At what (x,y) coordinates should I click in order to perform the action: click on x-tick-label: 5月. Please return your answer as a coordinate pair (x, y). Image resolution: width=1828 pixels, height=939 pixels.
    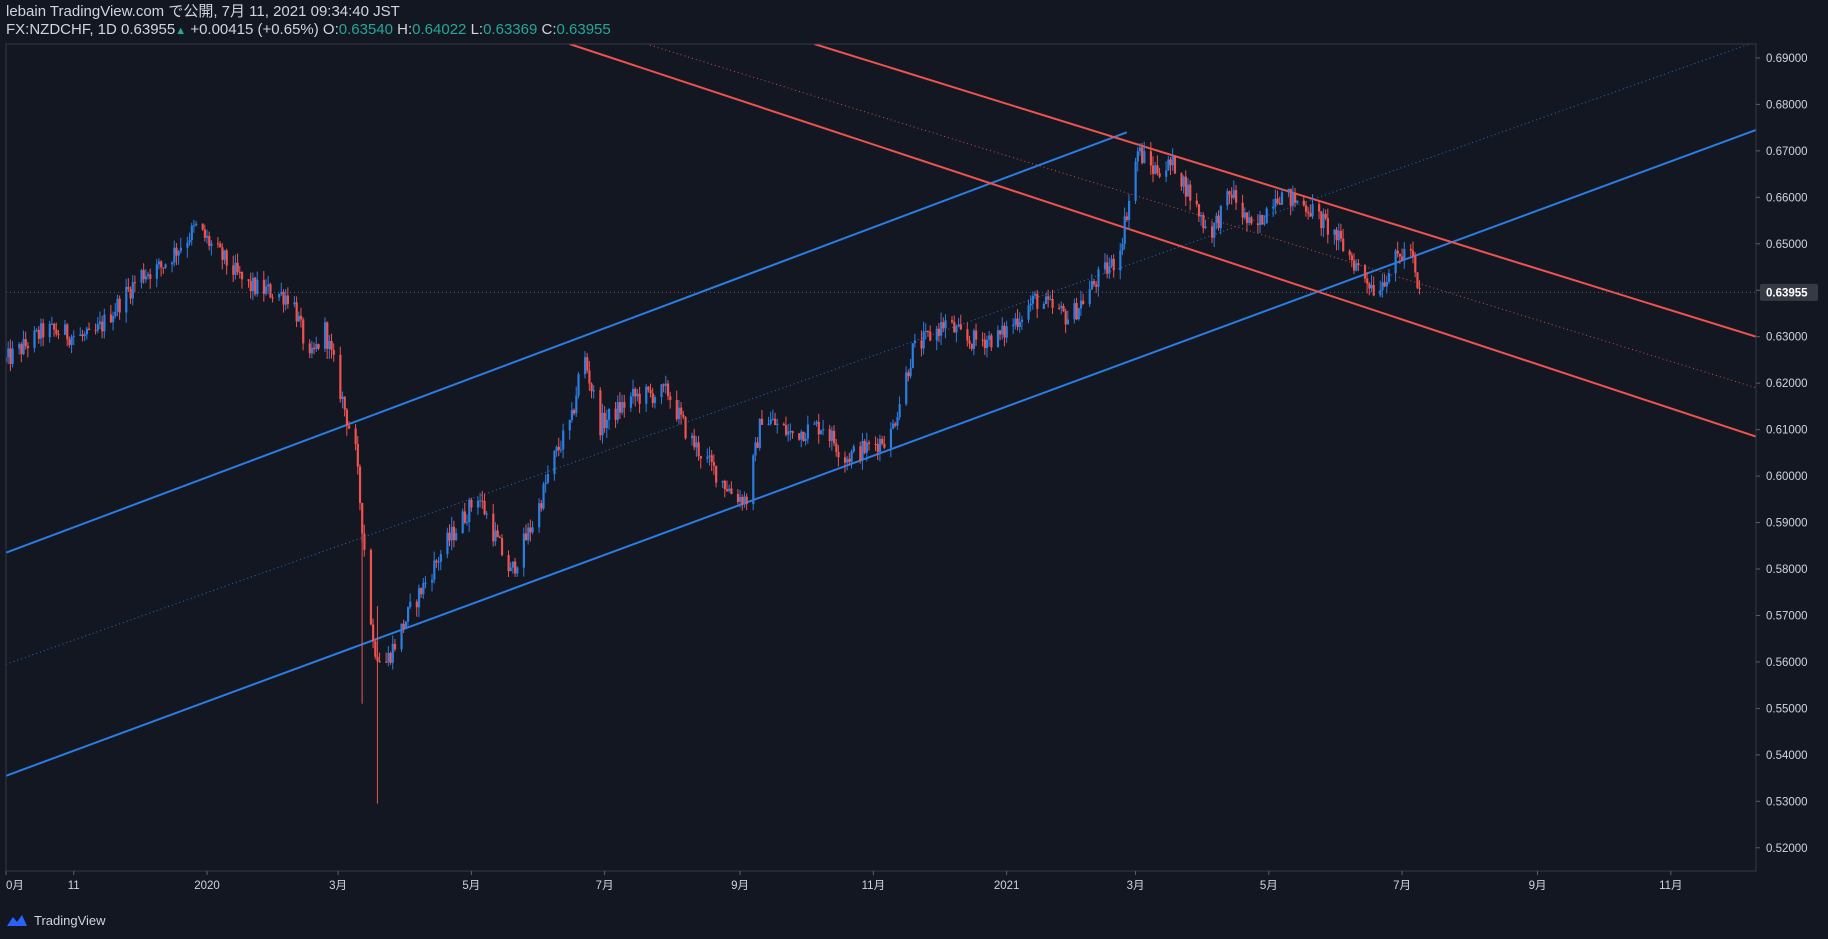
    Looking at the image, I should click on (1269, 886).